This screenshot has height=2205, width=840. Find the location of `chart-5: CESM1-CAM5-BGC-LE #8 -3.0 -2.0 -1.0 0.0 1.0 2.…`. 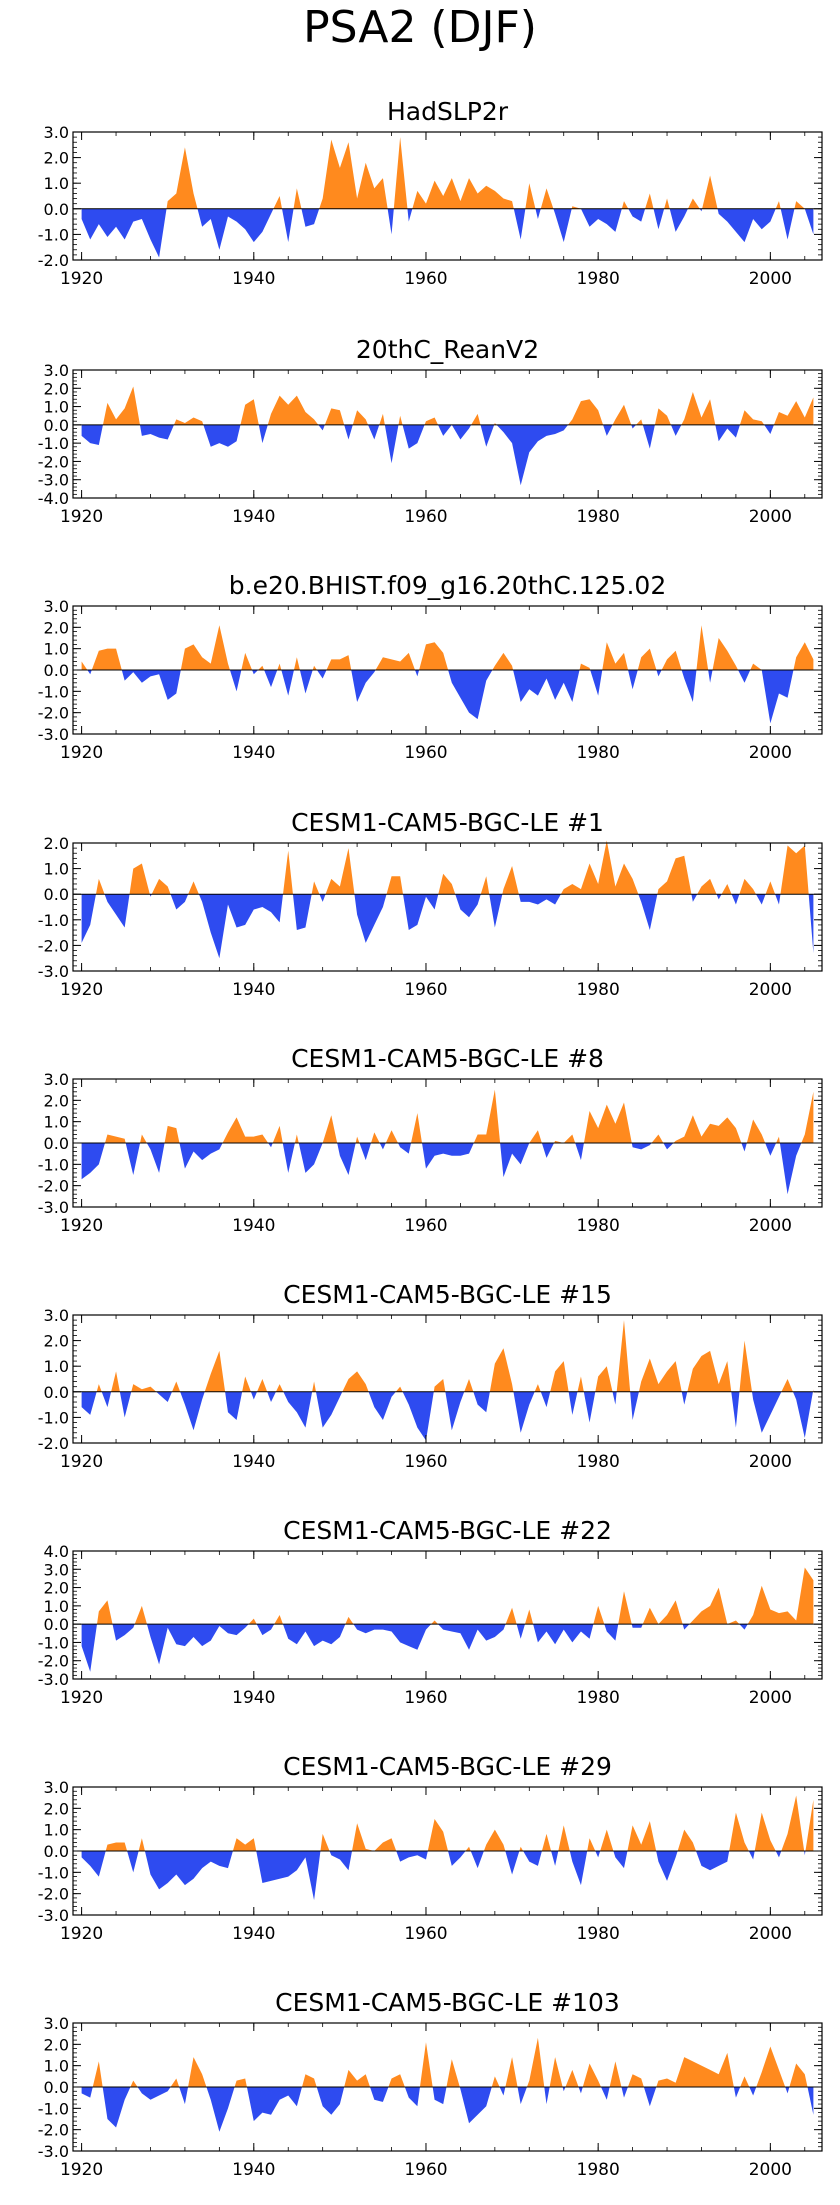

chart-5: CESM1-CAM5-BGC-LE #8 -3.0 -2.0 -1.0 0.0 1.0 2.… is located at coordinates (430, 1140).